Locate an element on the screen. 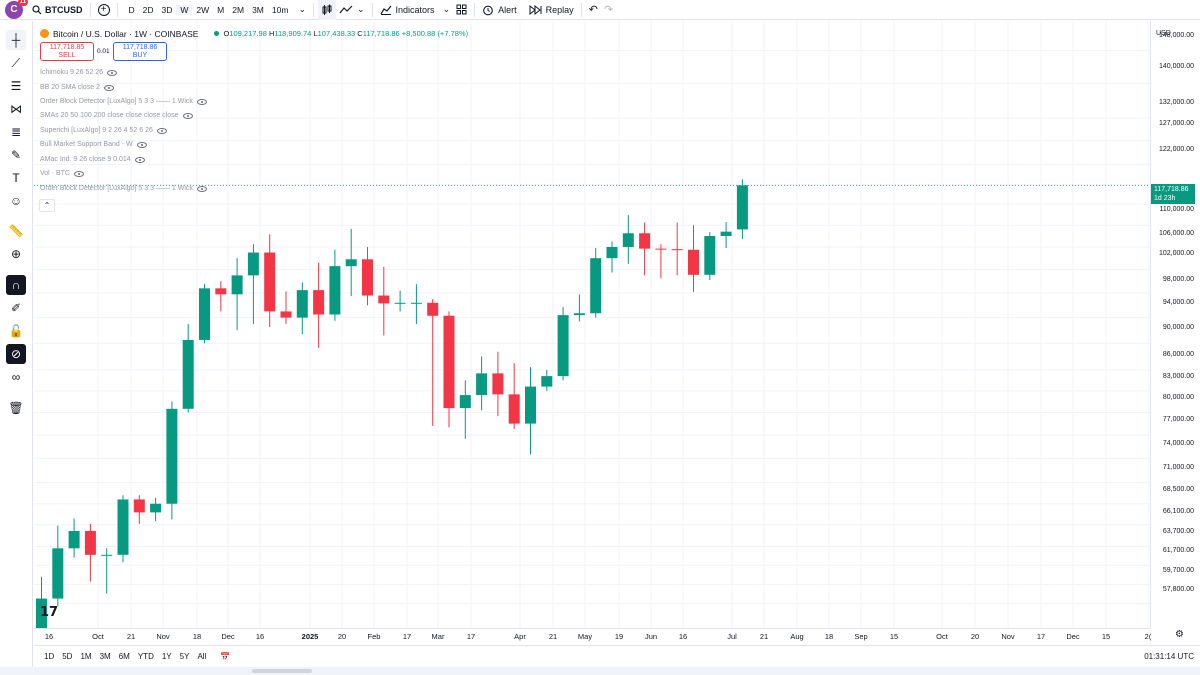  timeframe-dropdown-button: ⌄ is located at coordinates (302, 10).